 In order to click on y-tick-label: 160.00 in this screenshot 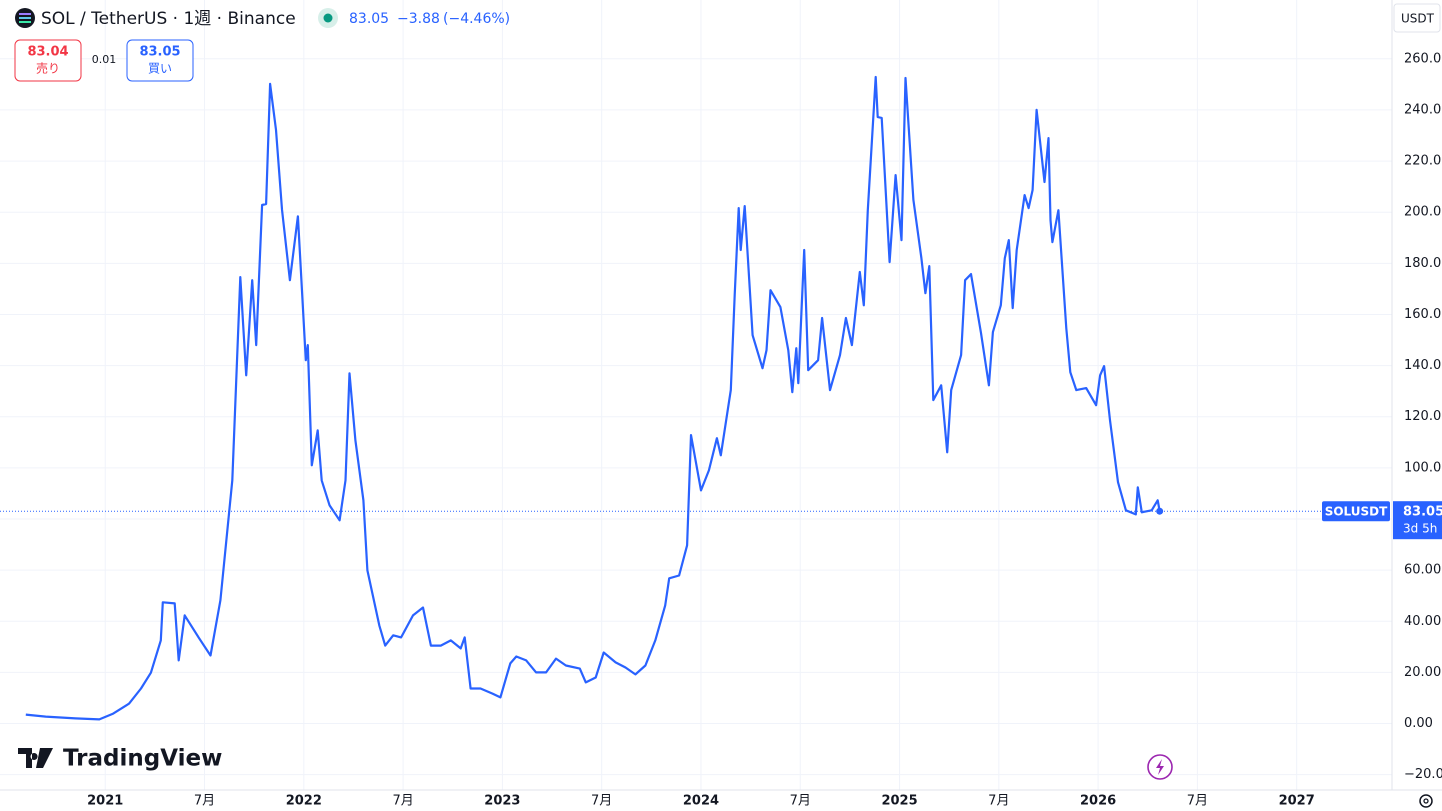, I will do `click(1423, 314)`.